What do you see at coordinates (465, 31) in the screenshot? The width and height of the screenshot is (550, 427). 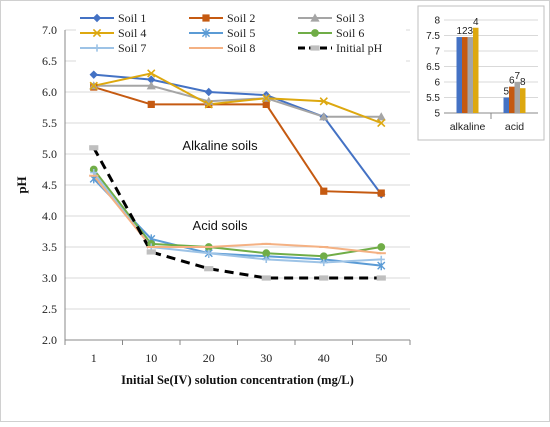 I see `inset-bar-label: 2` at bounding box center [465, 31].